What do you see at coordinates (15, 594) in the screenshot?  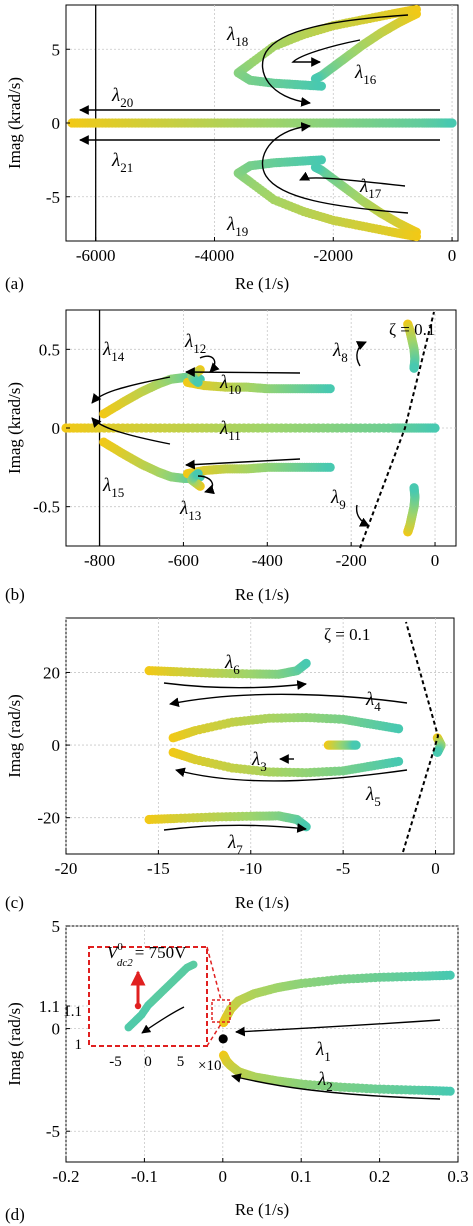 I see `panel-b-label: (b)` at bounding box center [15, 594].